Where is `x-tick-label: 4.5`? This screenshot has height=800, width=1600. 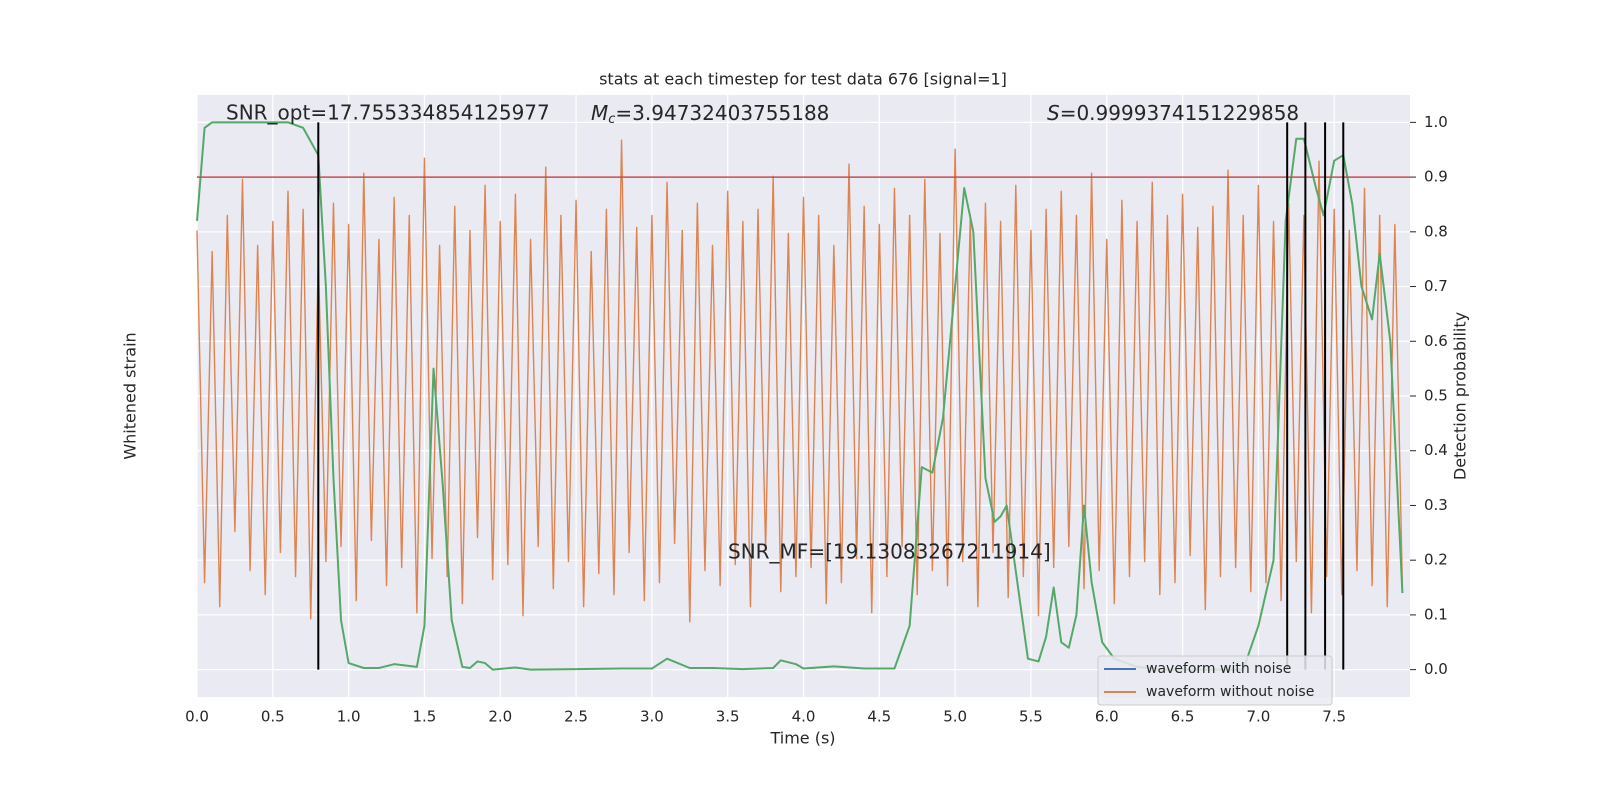 x-tick-label: 4.5 is located at coordinates (879, 717).